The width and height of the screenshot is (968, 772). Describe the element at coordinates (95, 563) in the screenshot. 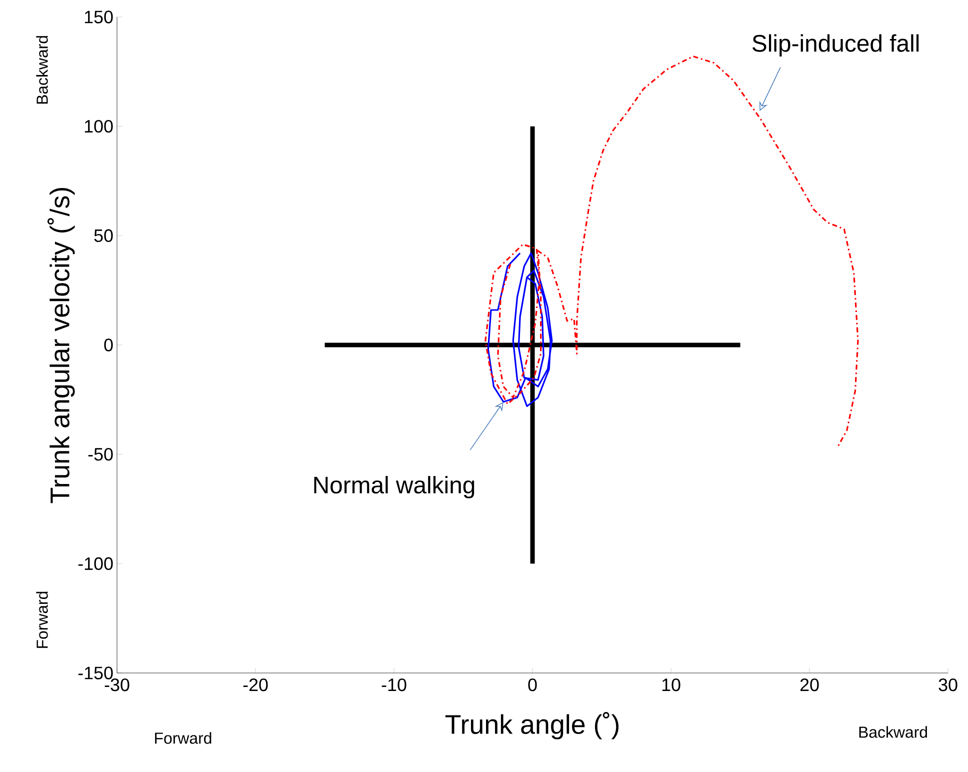

I see `y-tick-label: -100` at that location.